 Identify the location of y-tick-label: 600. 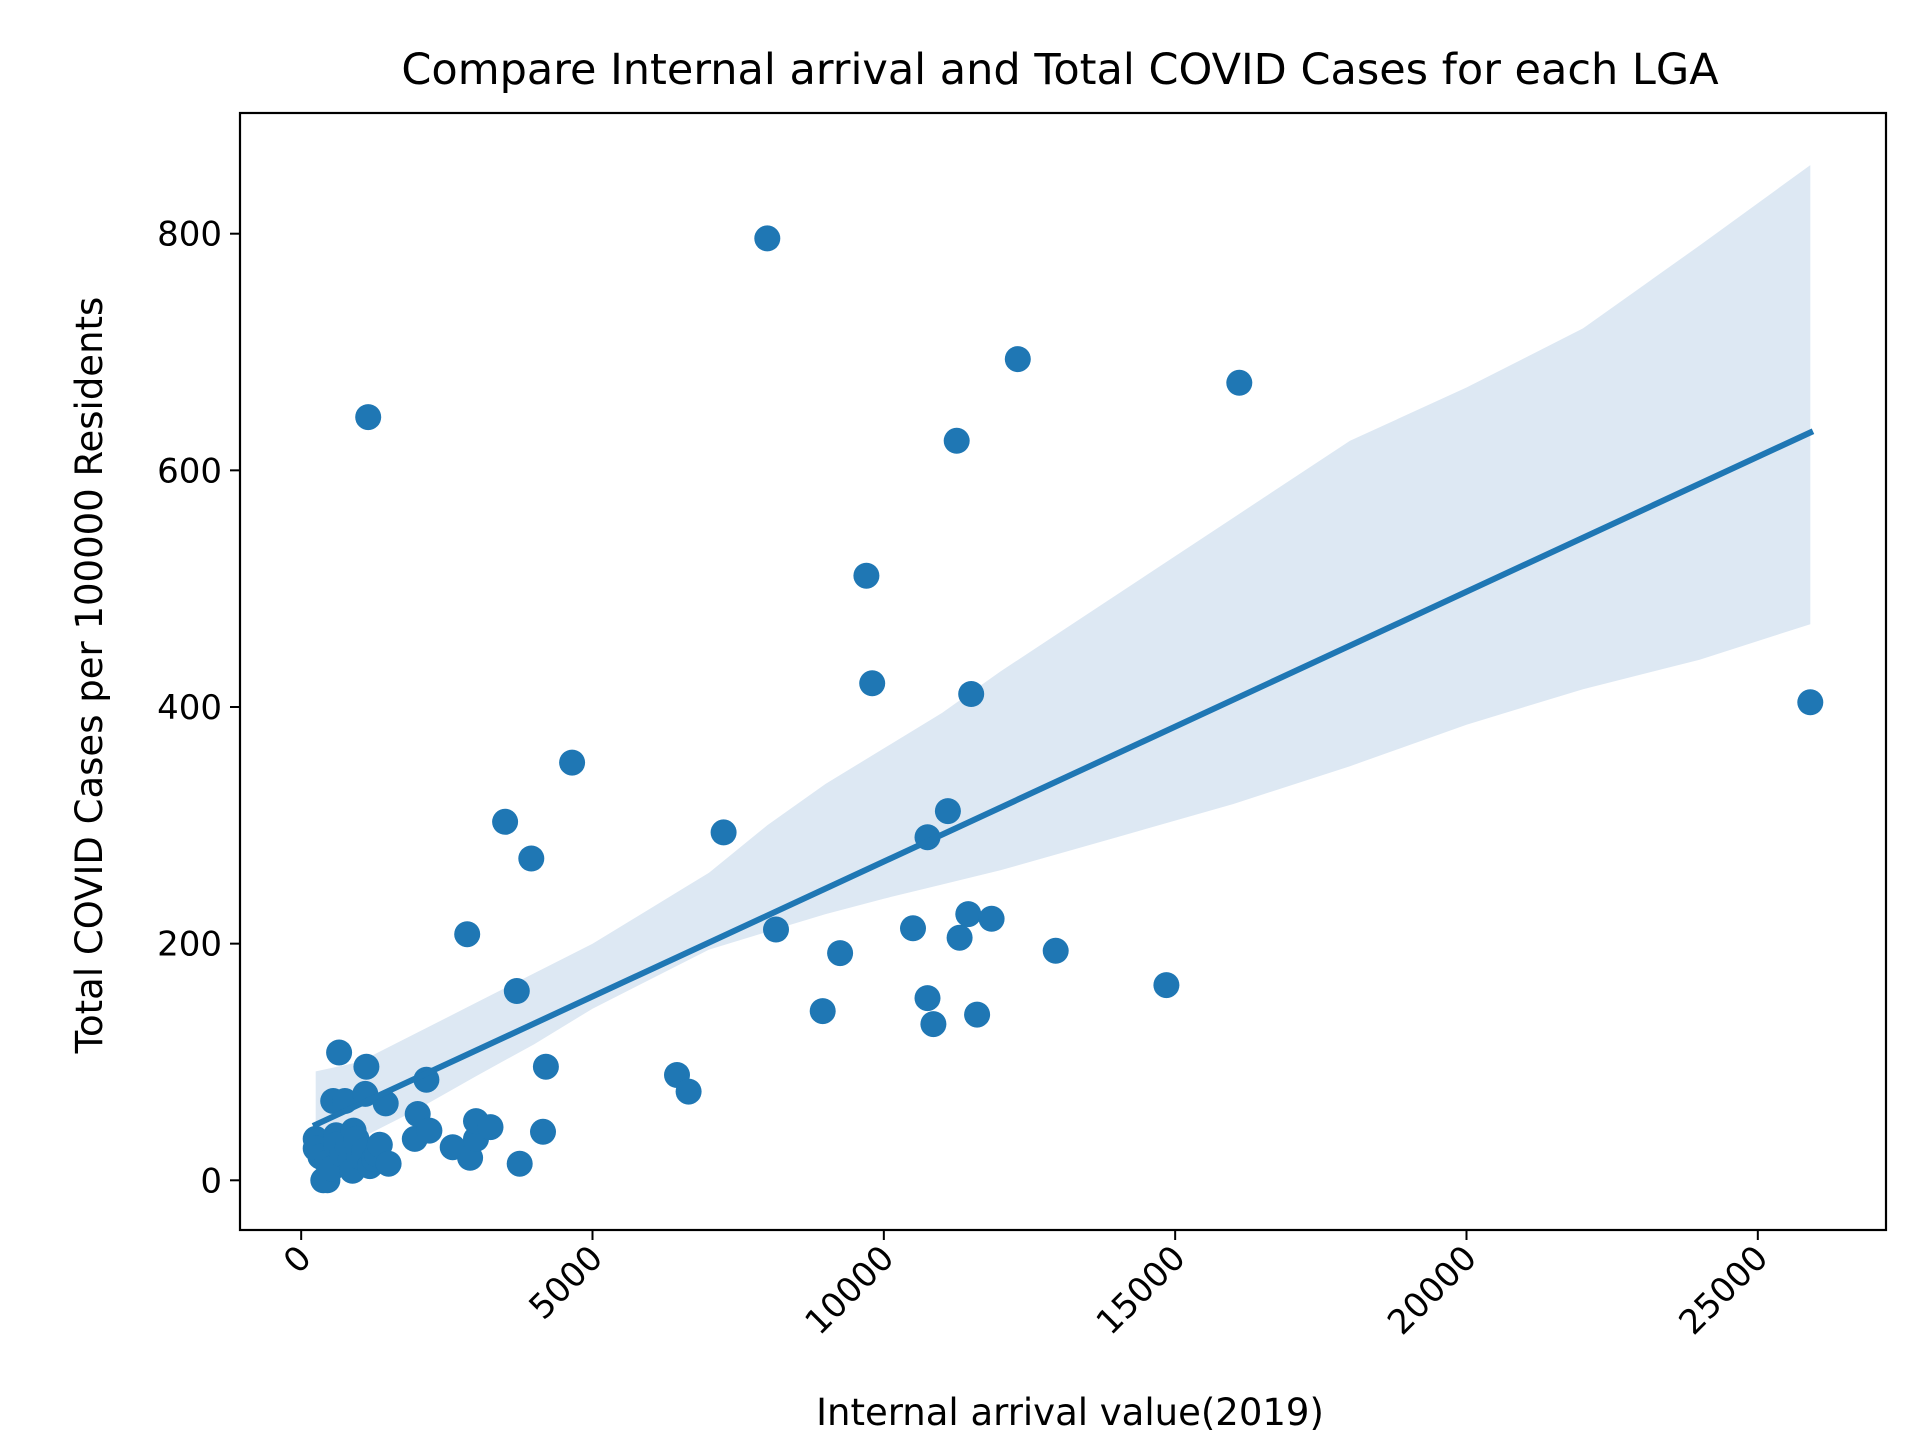
(189, 471).